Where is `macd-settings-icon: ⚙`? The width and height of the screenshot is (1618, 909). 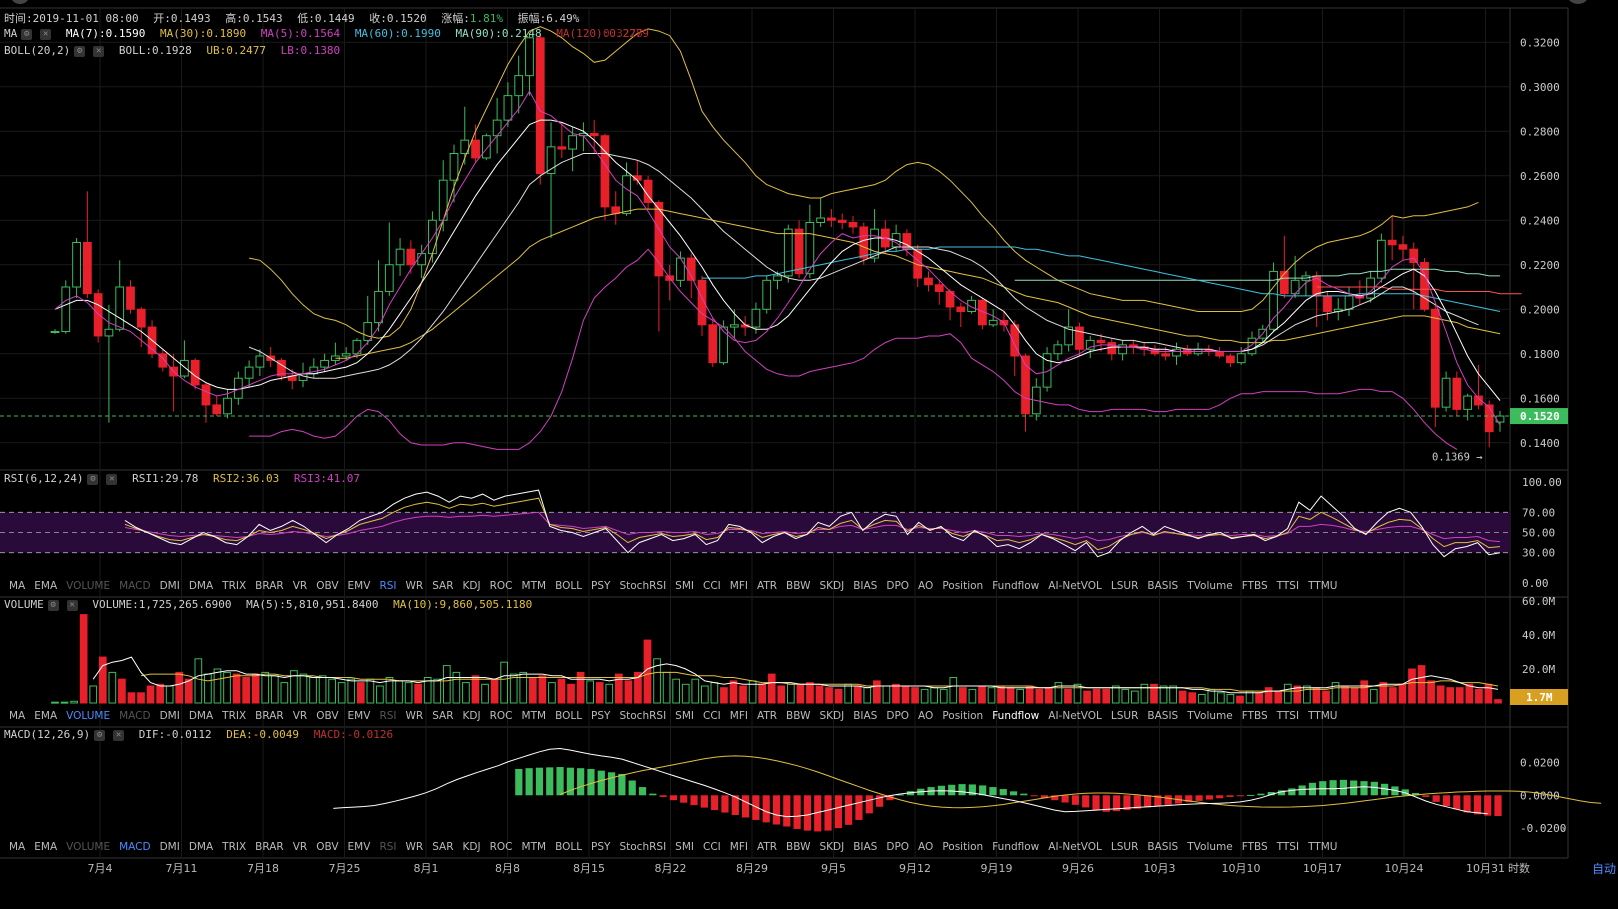
macd-settings-icon: ⚙ is located at coordinates (100, 735).